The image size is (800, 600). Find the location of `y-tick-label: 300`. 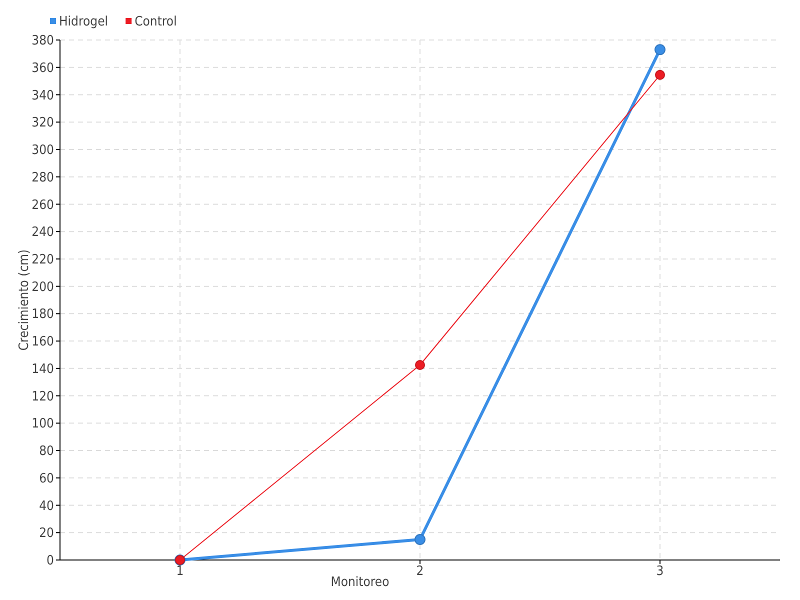

y-tick-label: 300 is located at coordinates (43, 150).